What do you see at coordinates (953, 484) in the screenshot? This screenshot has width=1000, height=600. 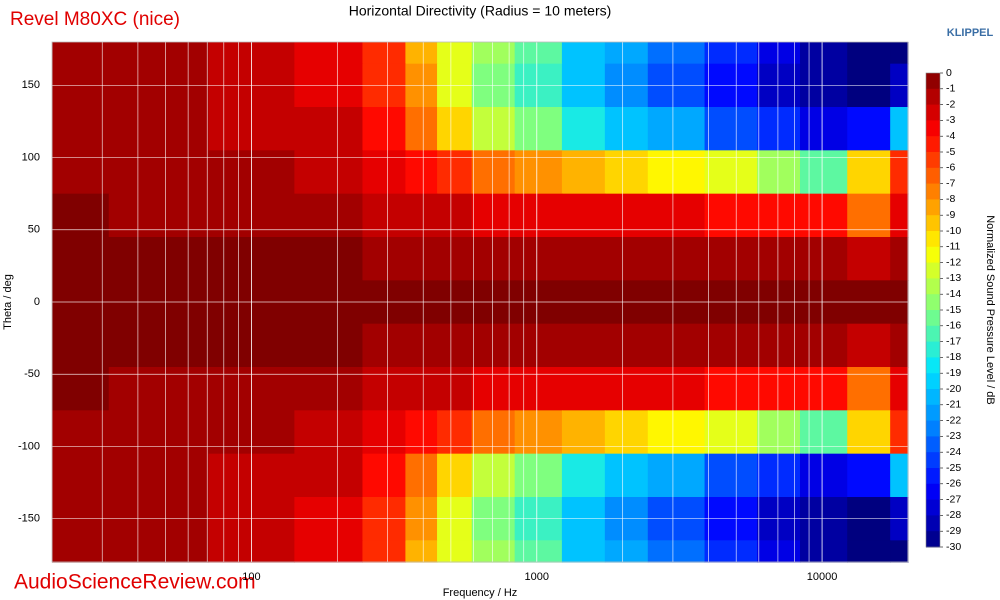 I see `colorbar-tick-label: -26` at bounding box center [953, 484].